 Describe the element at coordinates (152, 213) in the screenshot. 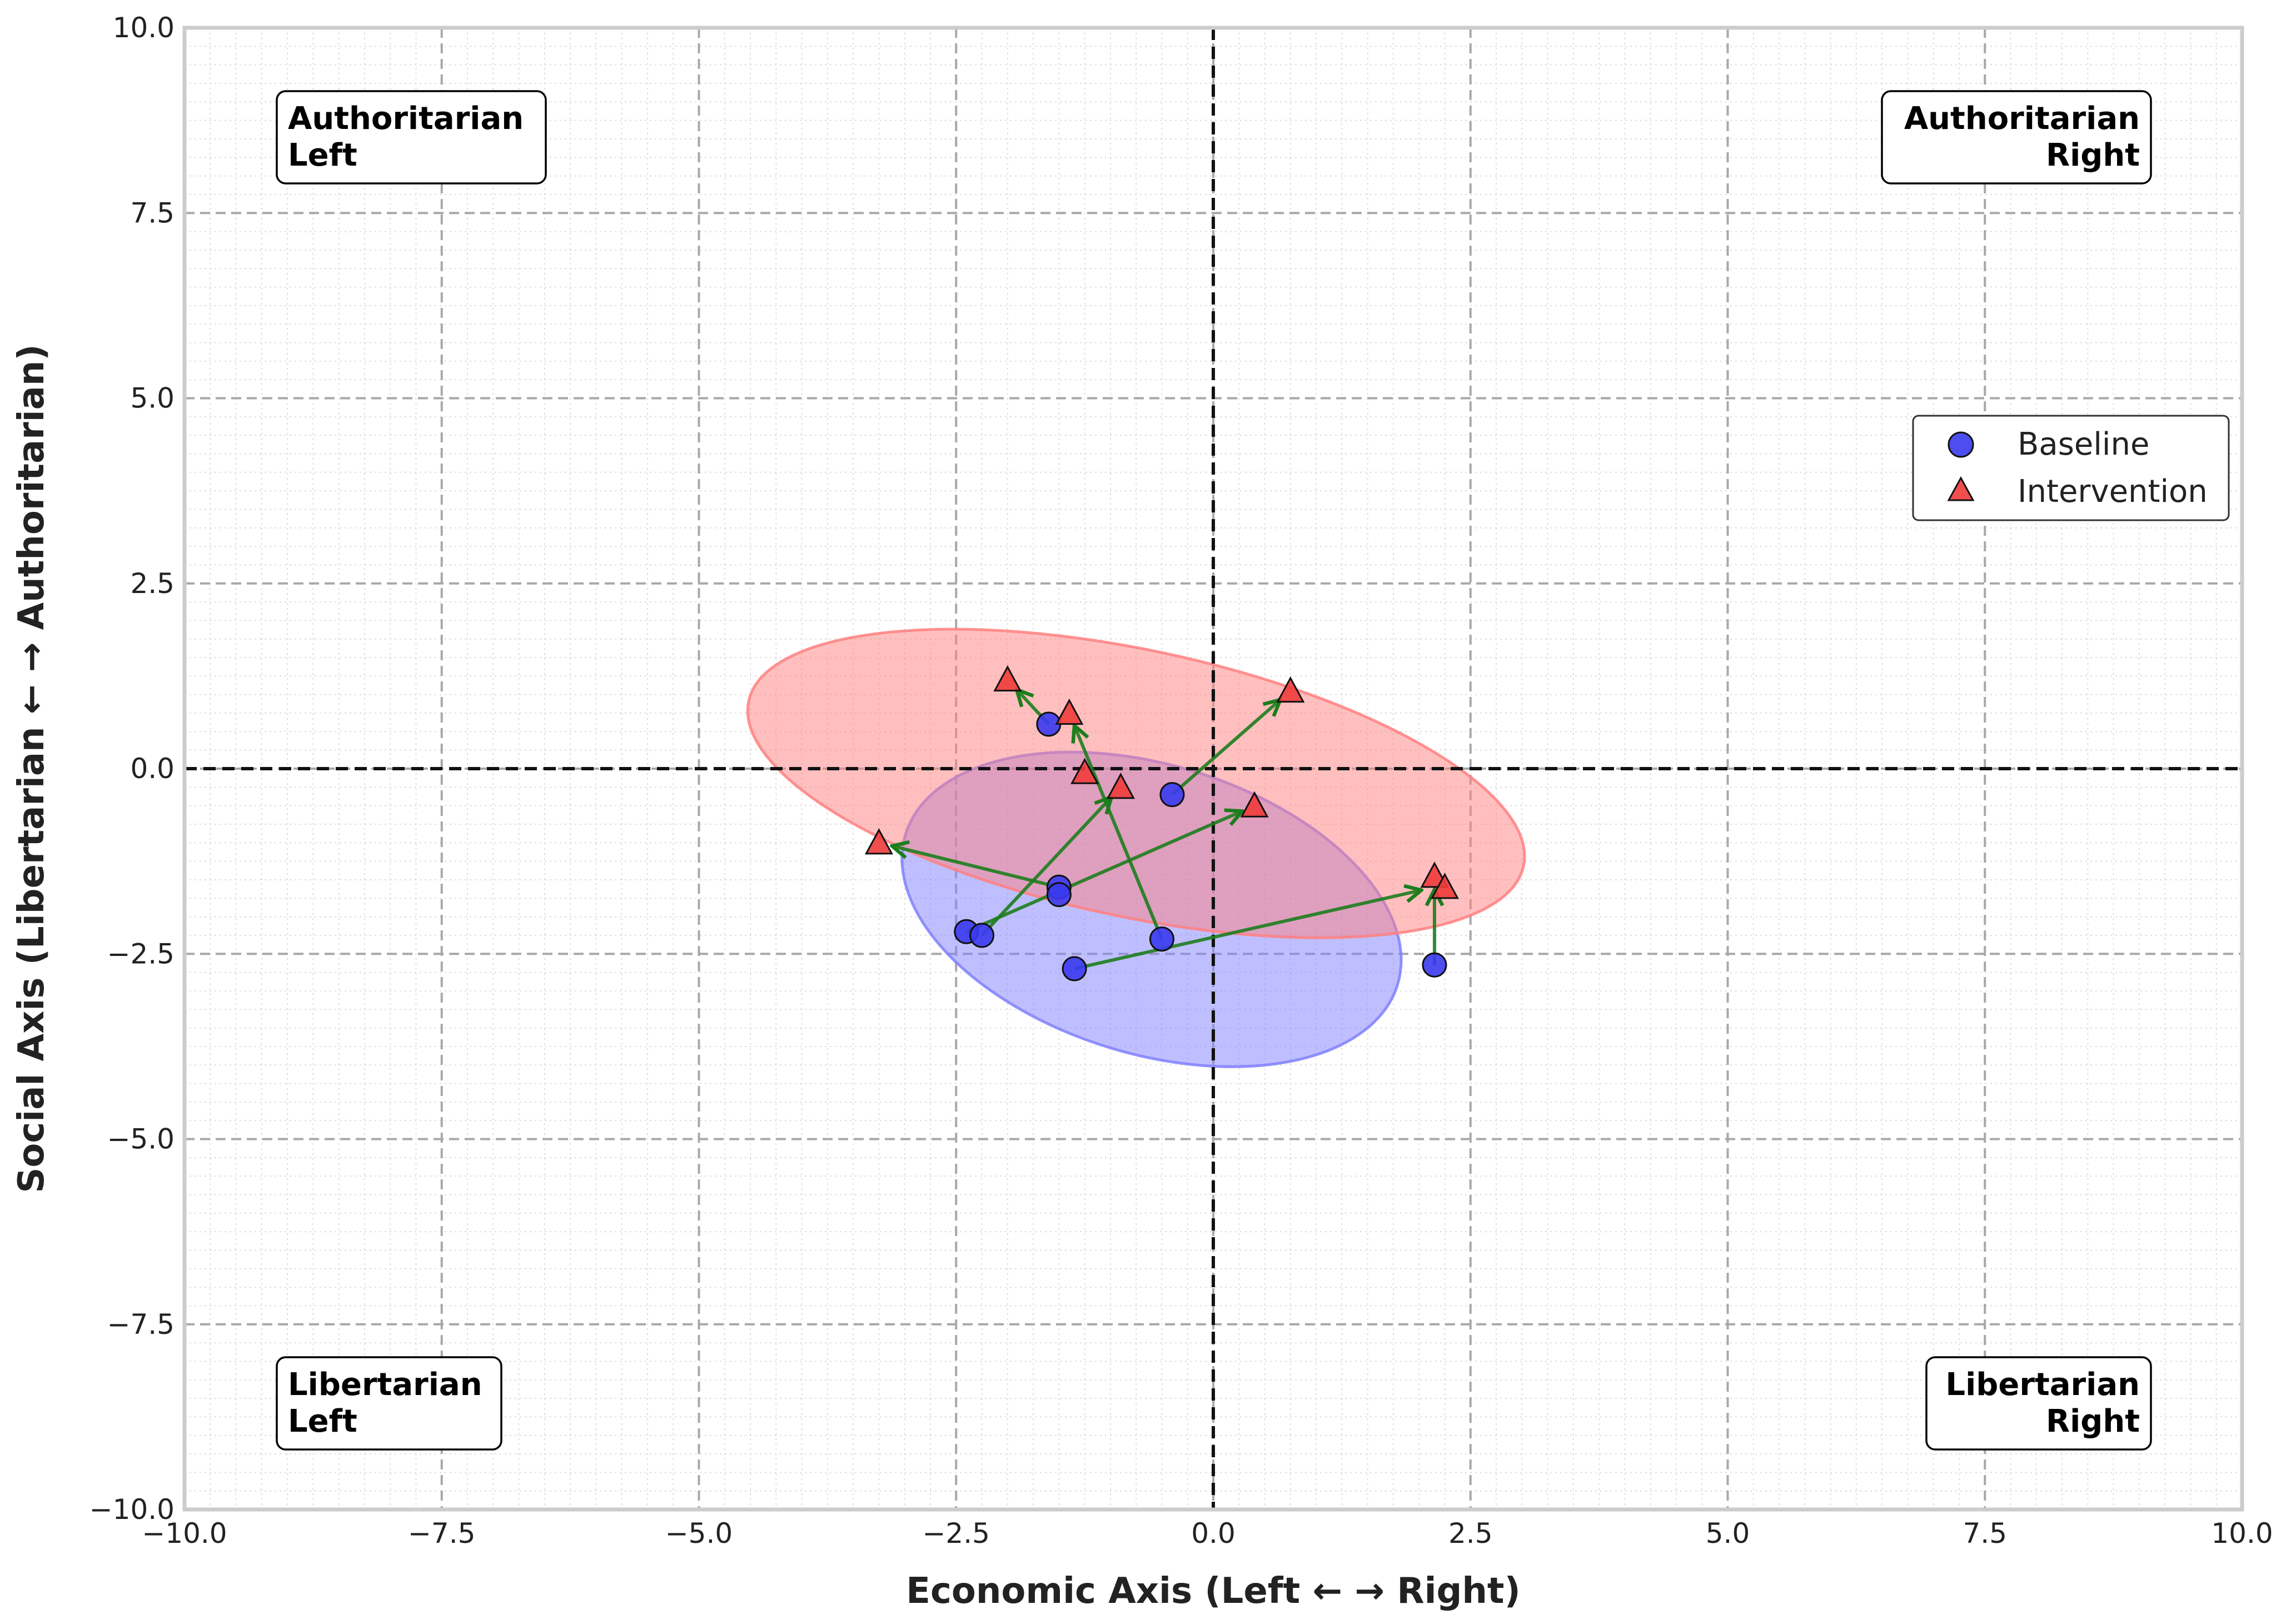

I see `y-tick-label: 7.5` at that location.